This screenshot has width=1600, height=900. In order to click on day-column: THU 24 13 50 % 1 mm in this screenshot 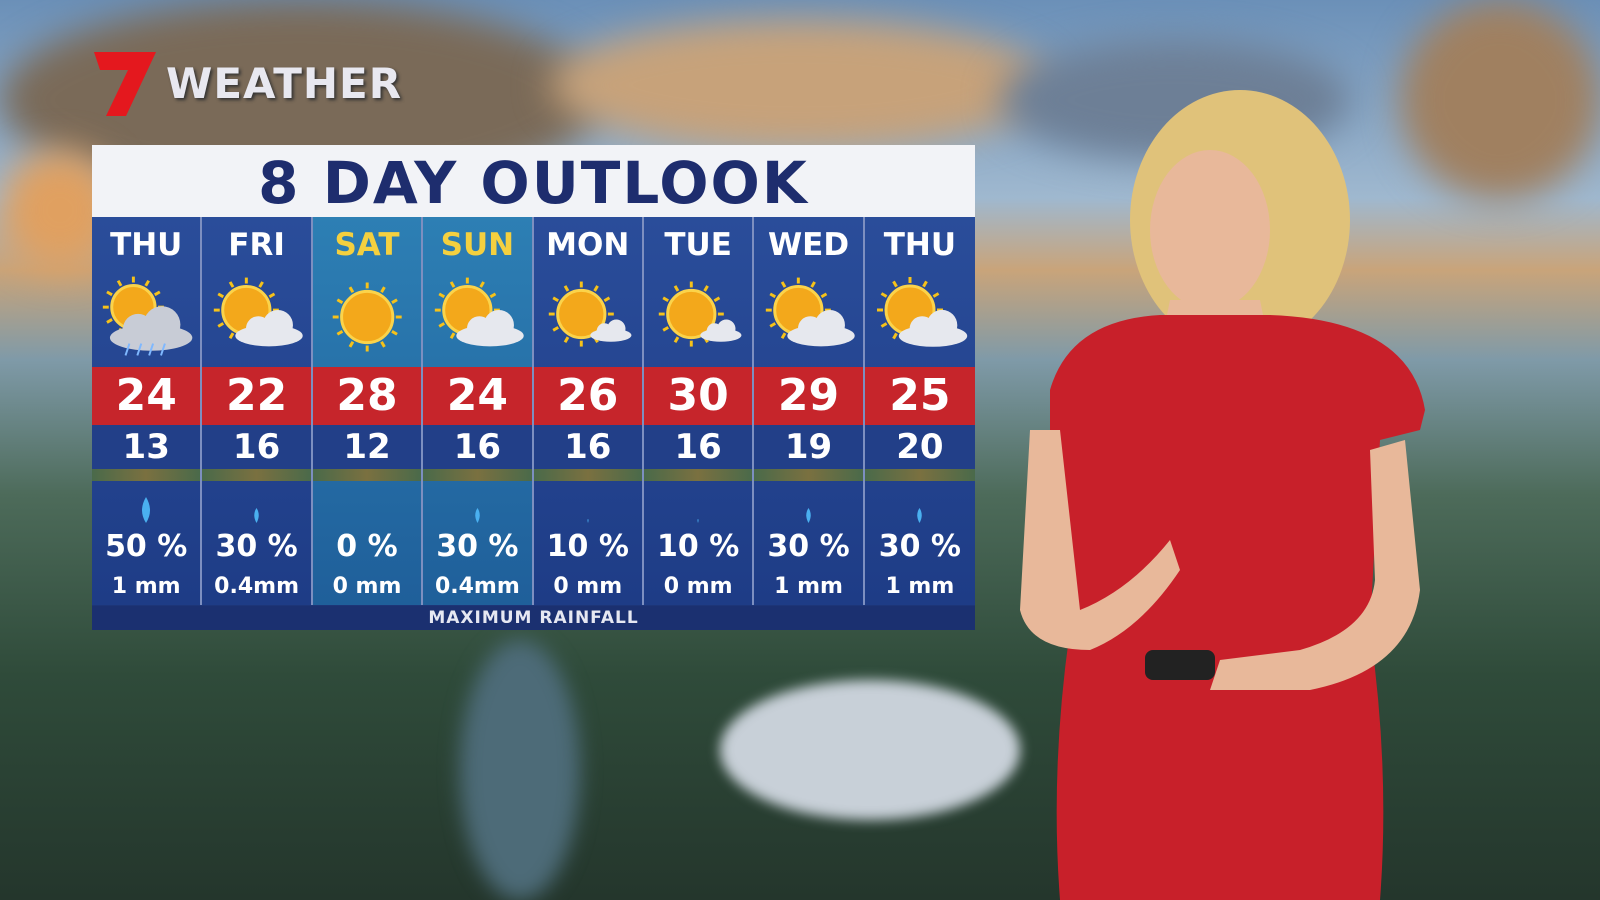, I will do `click(147, 411)`.